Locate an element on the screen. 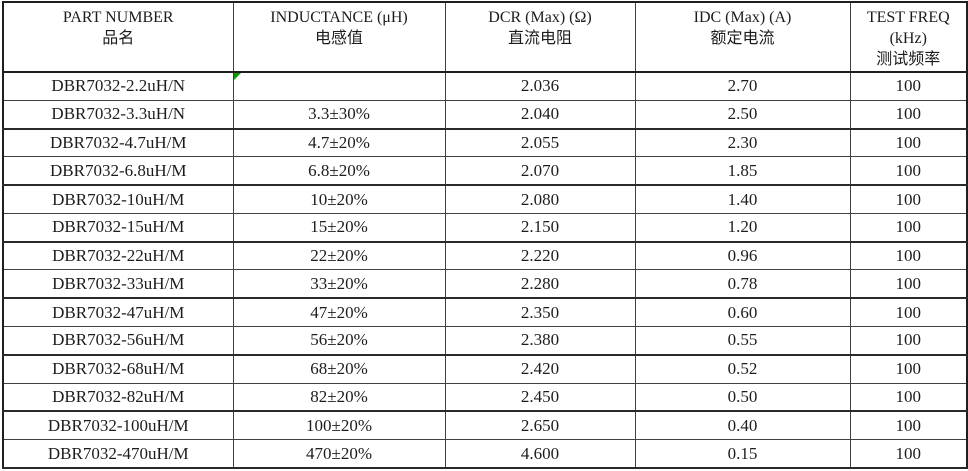 This screenshot has height=471, width=968. cell-text: 3.3±30% is located at coordinates (339, 114).